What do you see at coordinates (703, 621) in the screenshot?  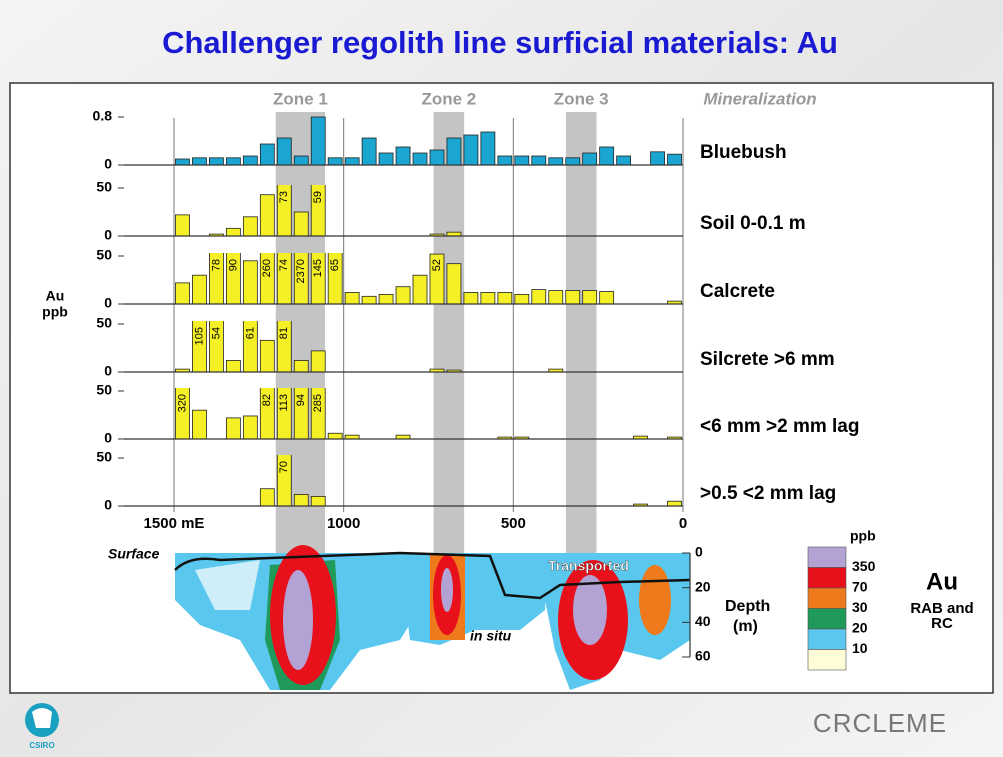 I see `depth-tick-label: 40` at bounding box center [703, 621].